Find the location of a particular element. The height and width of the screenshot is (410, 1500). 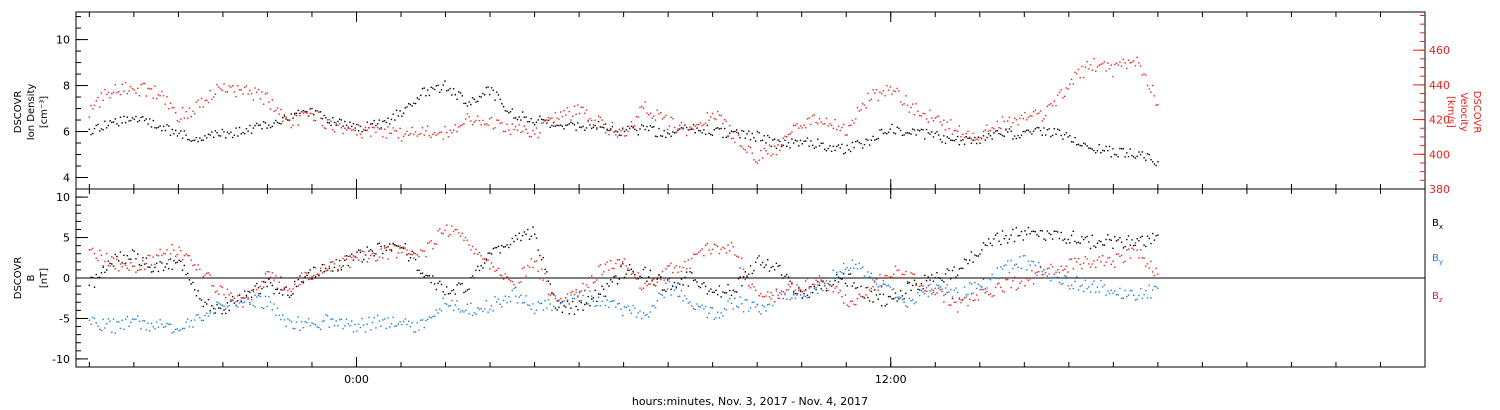

x-tick-label: 12:00 is located at coordinates (891, 379).